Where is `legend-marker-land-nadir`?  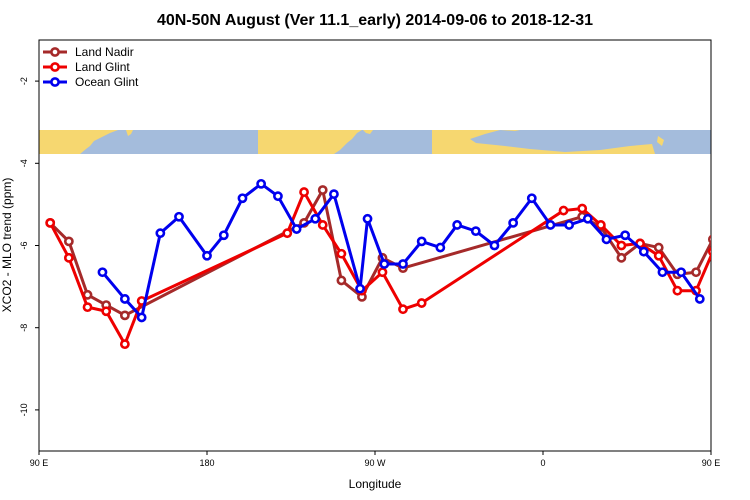 legend-marker-land-nadir is located at coordinates (55, 52).